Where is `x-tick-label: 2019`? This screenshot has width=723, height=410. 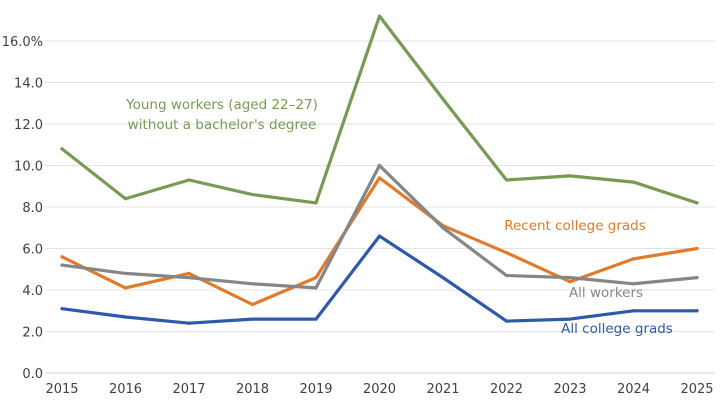 x-tick-label: 2019 is located at coordinates (315, 389).